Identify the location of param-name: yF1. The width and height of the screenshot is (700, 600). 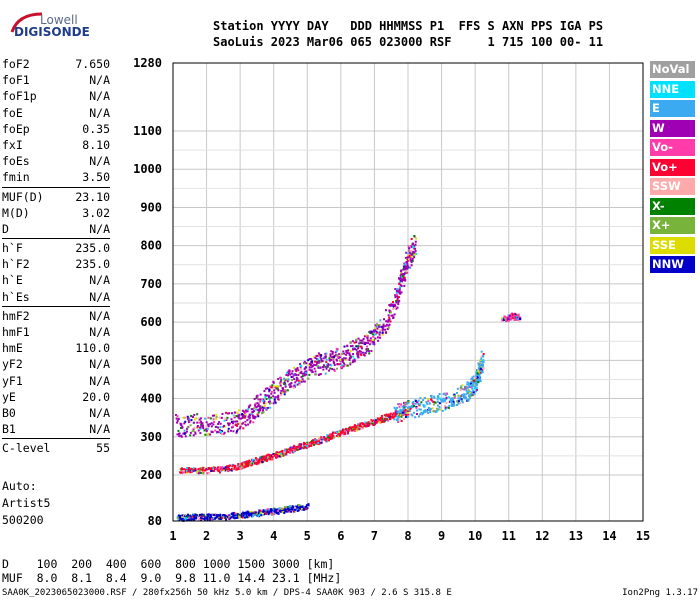
(12, 380).